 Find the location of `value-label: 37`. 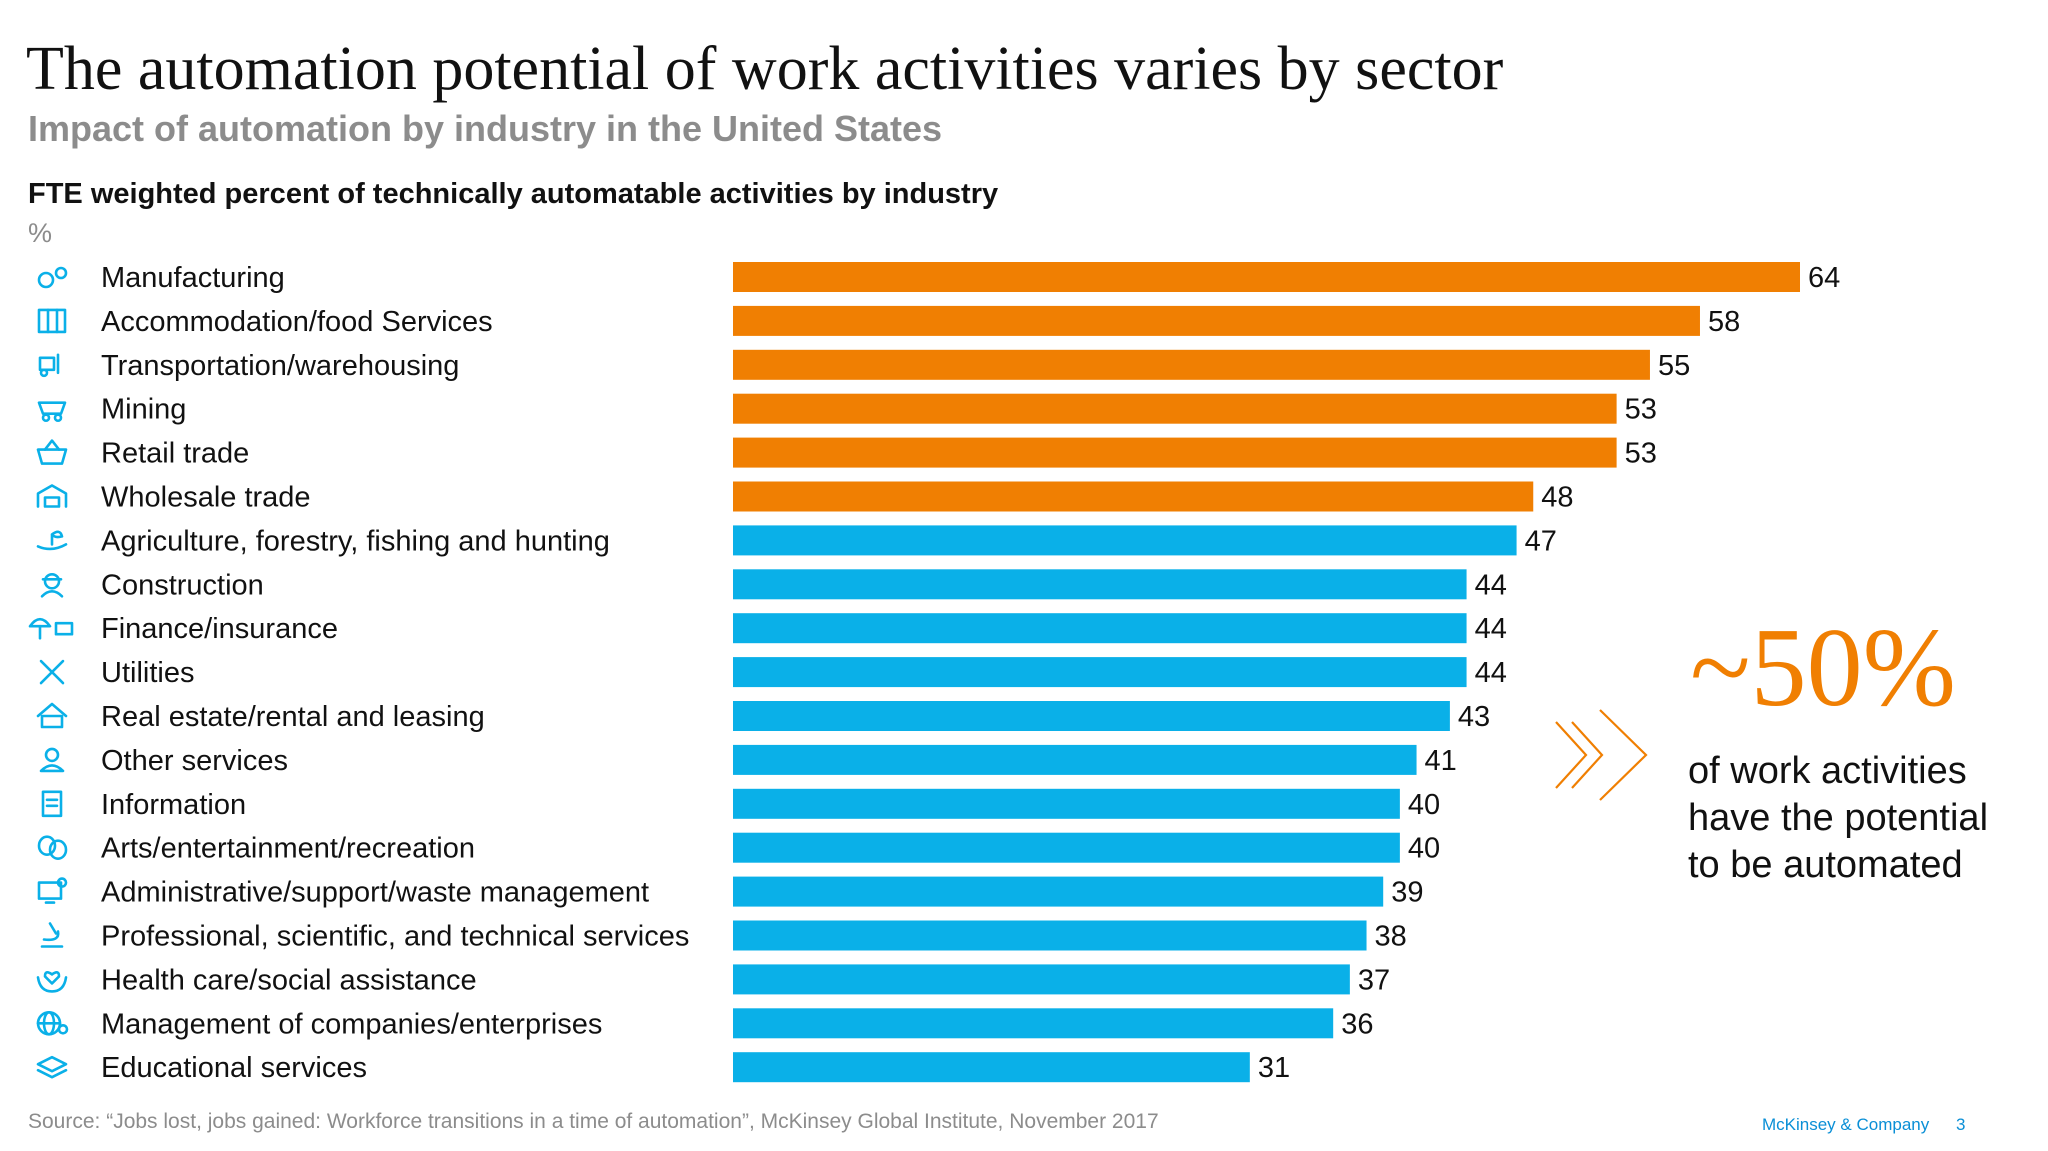

value-label: 37 is located at coordinates (1374, 980).